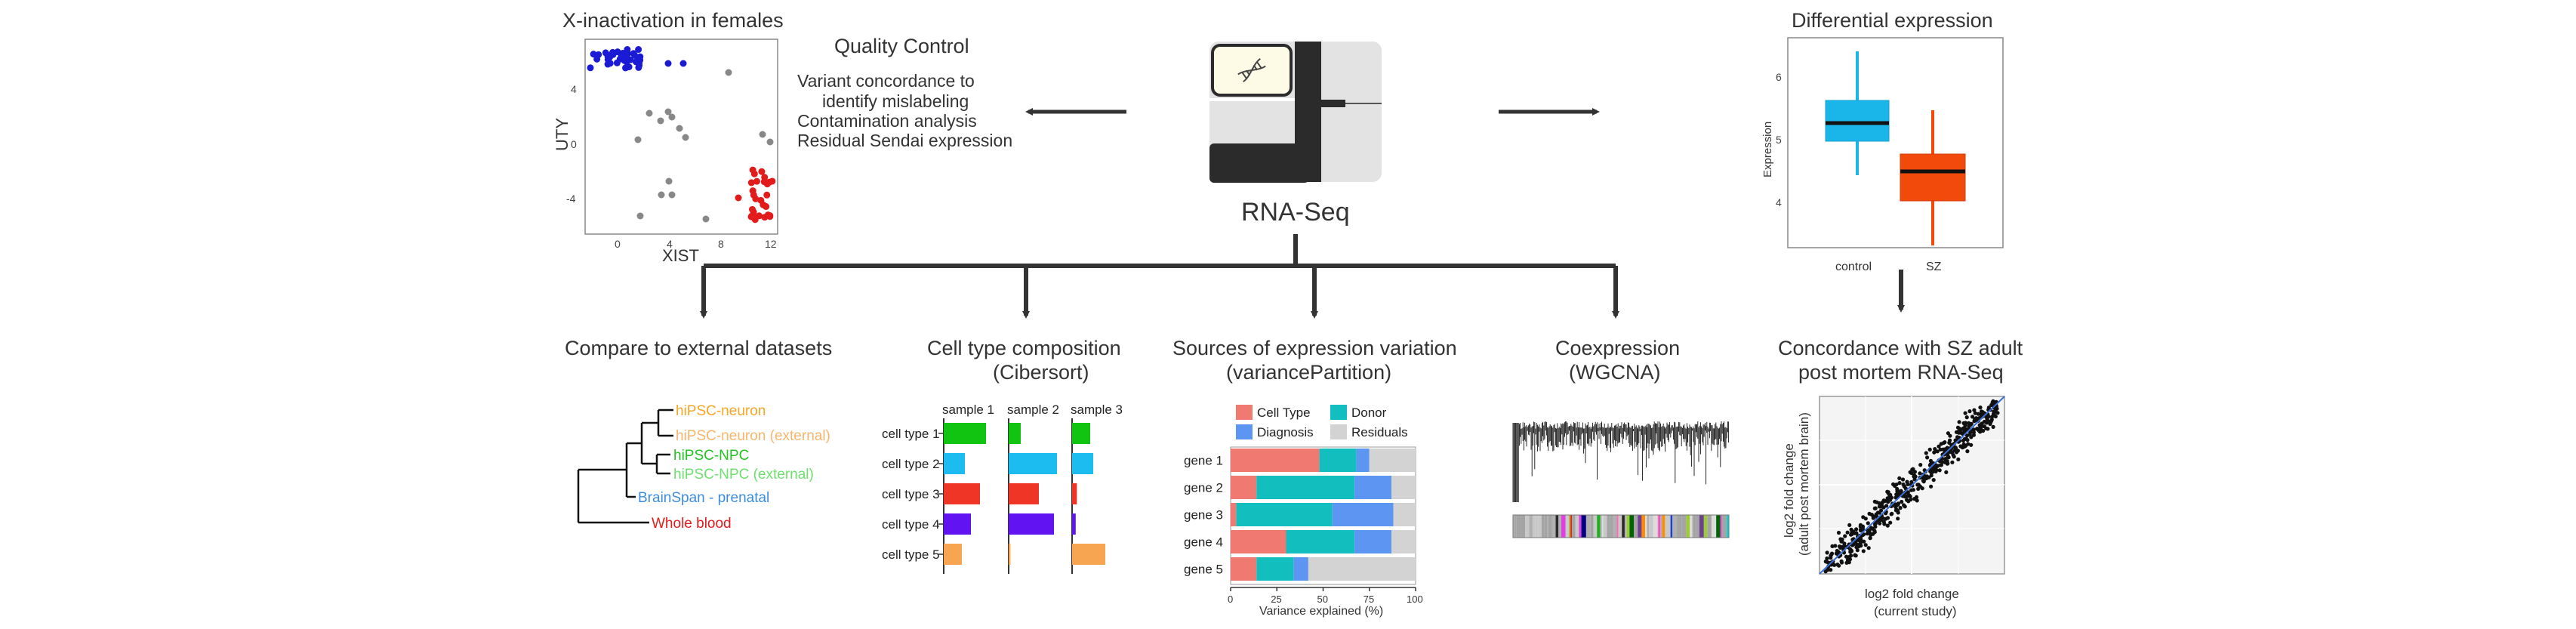  I want to click on x-tick-4: 4, so click(670, 244).